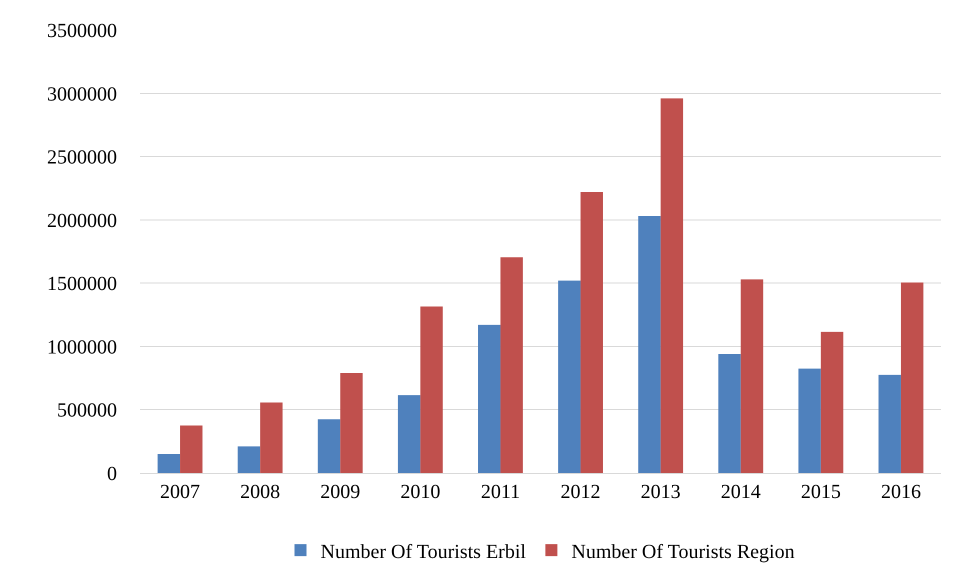 The image size is (963, 583). What do you see at coordinates (82, 157) in the screenshot?
I see `y-tick-label: 2500000` at bounding box center [82, 157].